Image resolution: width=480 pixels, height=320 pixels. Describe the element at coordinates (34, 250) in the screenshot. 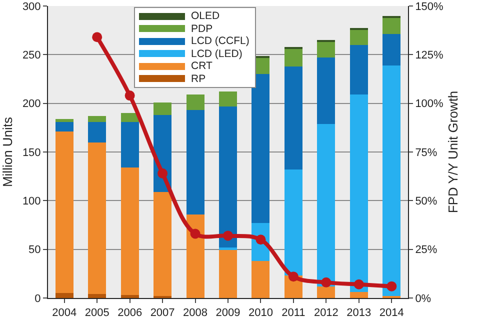

I see `y-tick-label: 50` at that location.